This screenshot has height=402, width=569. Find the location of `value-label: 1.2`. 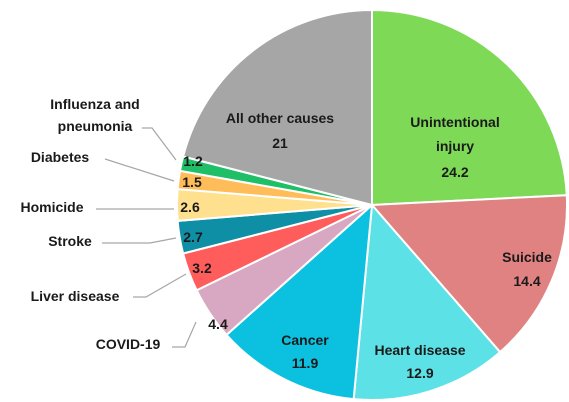

value-label: 1.2 is located at coordinates (193, 161).